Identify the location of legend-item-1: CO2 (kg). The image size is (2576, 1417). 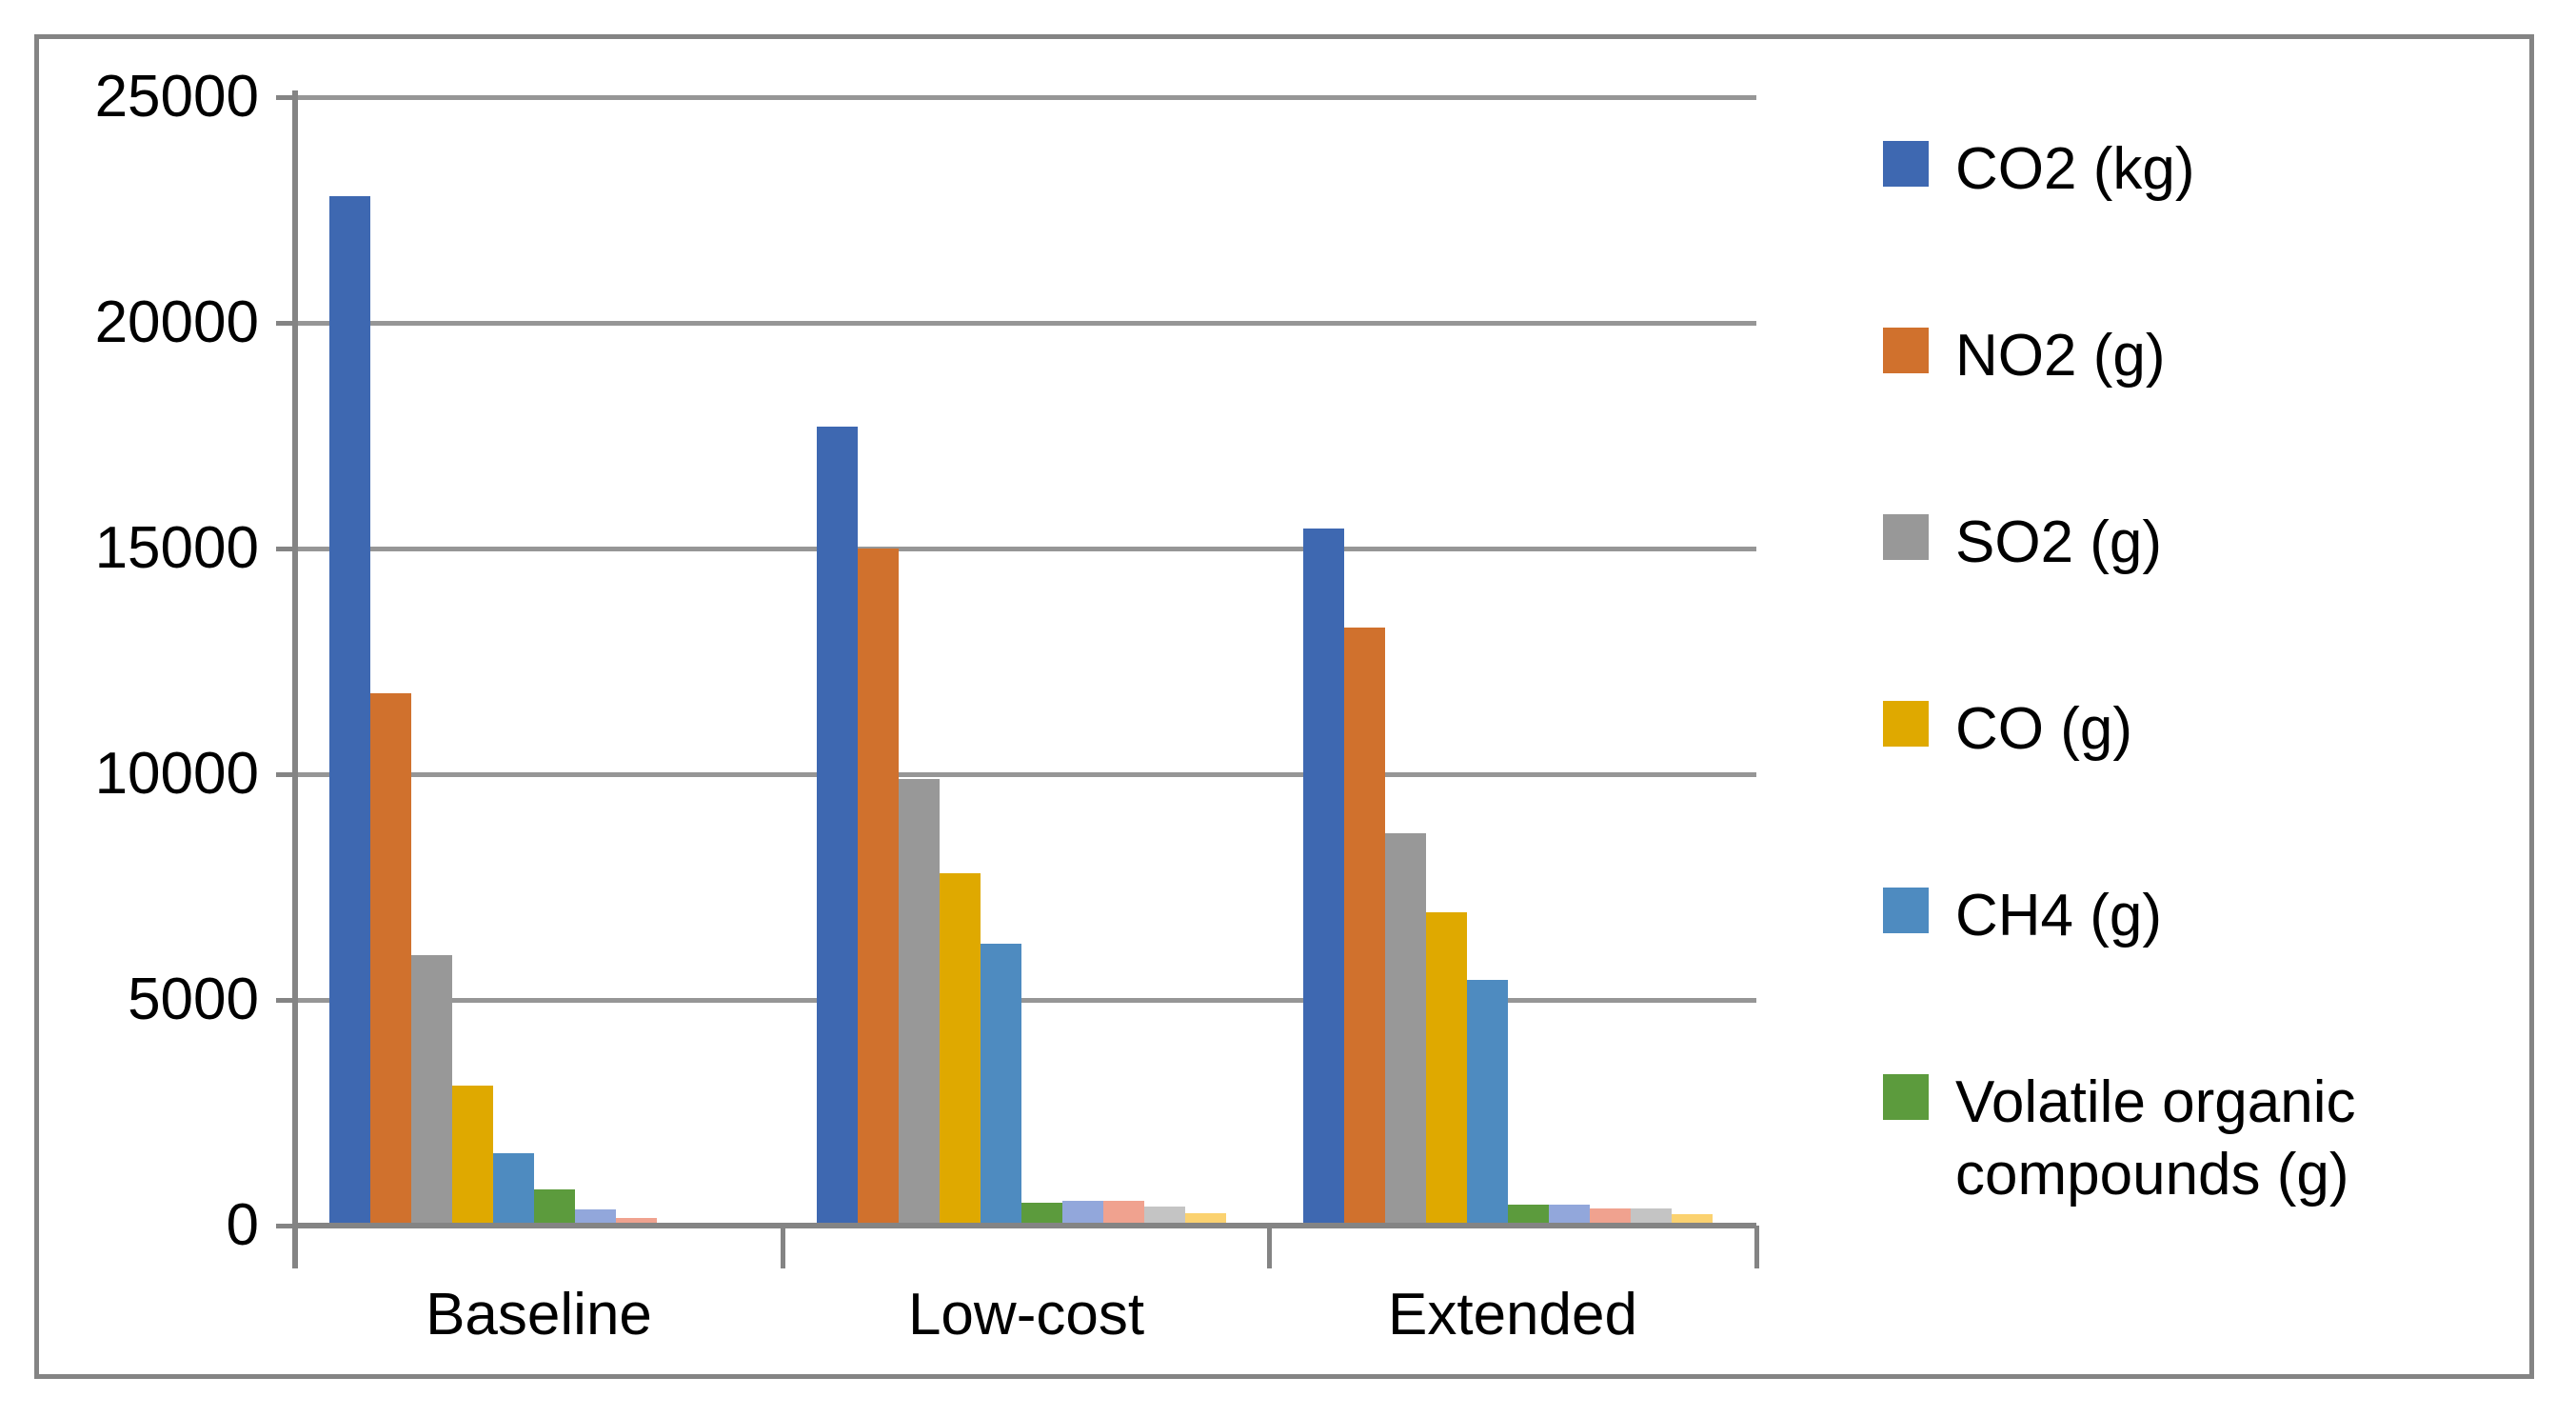
(2038, 170).